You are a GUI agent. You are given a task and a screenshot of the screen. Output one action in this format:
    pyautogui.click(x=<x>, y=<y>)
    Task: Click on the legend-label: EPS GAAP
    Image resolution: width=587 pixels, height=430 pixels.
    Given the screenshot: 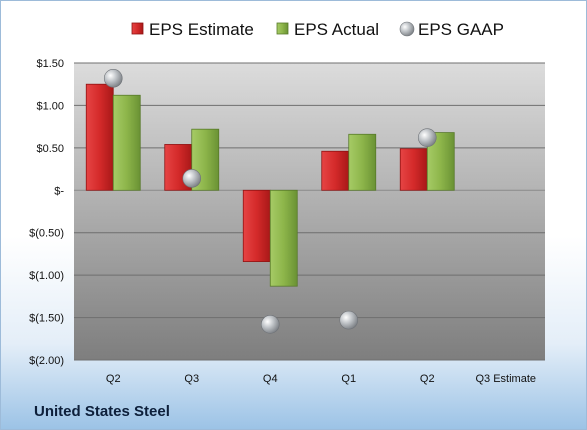 What is the action you would take?
    pyautogui.click(x=461, y=29)
    